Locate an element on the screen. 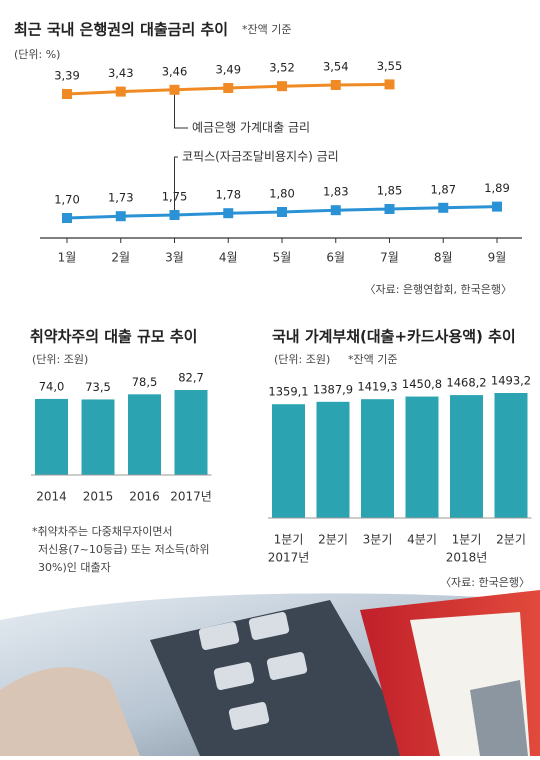 The height and width of the screenshot is (760, 540). data-label: 3,46 is located at coordinates (175, 71).